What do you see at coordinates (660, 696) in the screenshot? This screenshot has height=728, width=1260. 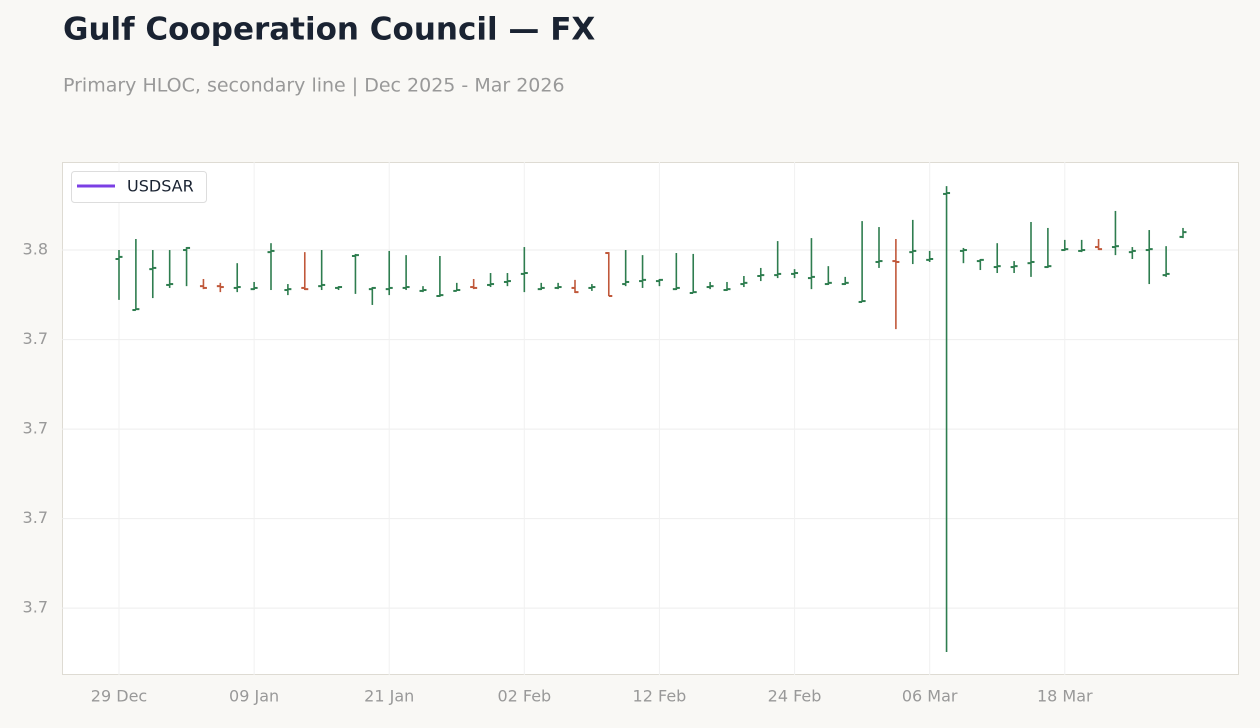 I see `x-tick-label: 12 Feb` at bounding box center [660, 696].